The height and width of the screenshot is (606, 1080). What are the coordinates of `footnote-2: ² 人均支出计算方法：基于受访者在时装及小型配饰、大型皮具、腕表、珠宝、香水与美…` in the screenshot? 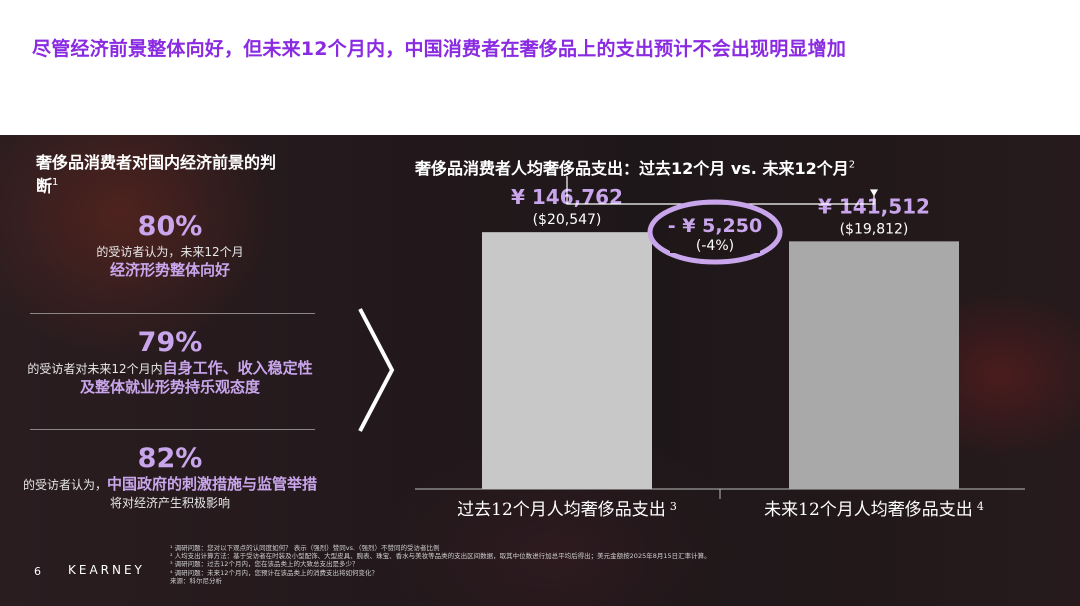 It's located at (440, 556).